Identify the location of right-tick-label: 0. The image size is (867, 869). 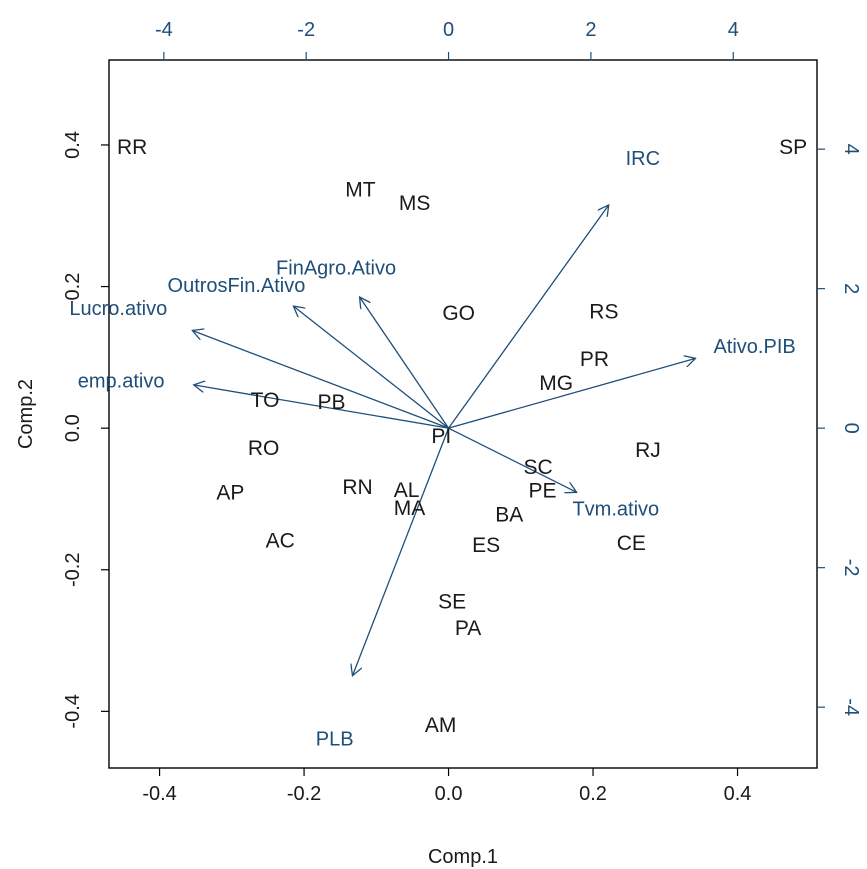
(851, 428).